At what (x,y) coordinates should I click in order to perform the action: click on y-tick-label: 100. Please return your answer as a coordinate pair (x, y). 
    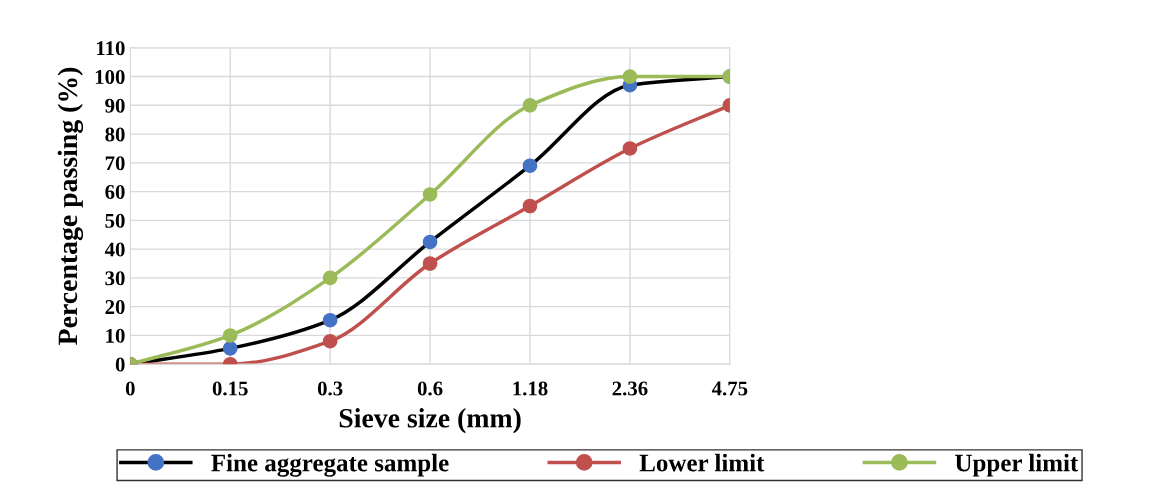
    Looking at the image, I should click on (110, 76).